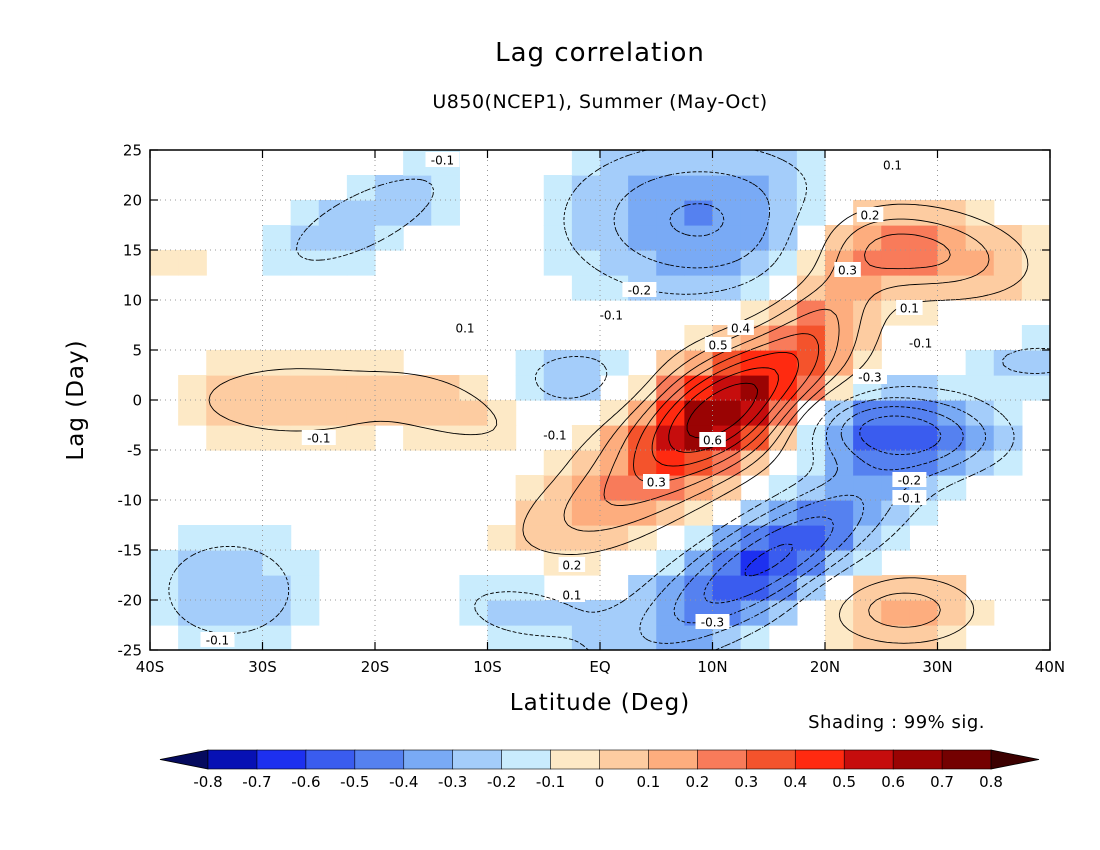 This screenshot has width=1100, height=850. What do you see at coordinates (150, 667) in the screenshot?
I see `x-tick-label: 40S` at bounding box center [150, 667].